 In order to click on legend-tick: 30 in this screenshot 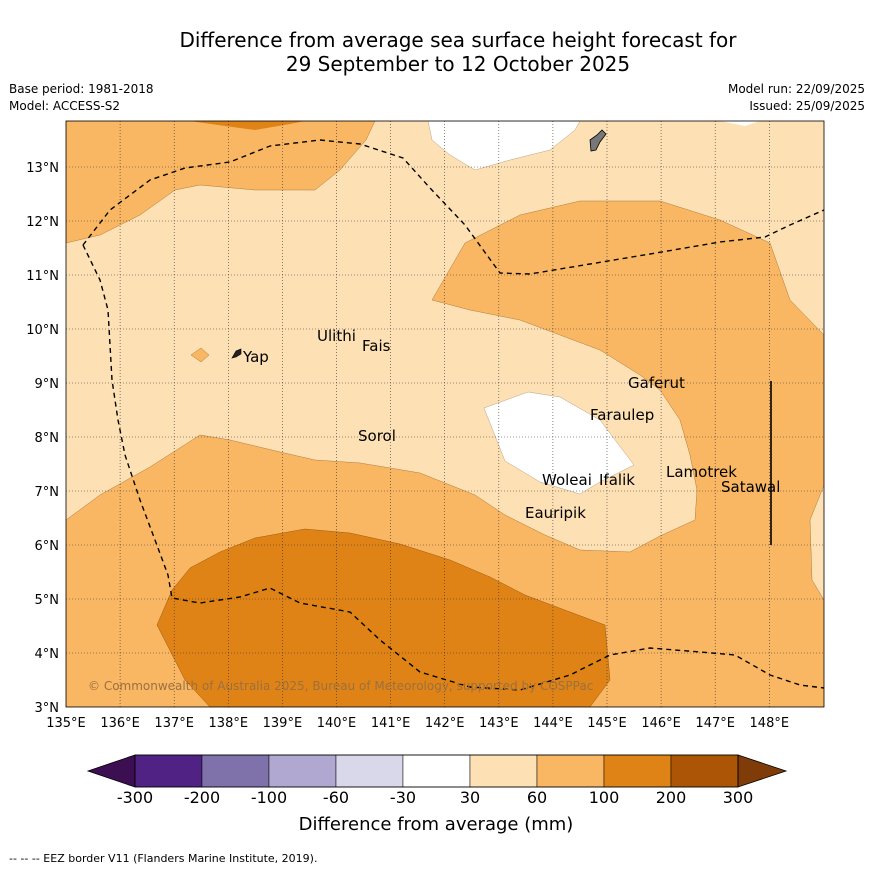, I will do `click(470, 797)`.